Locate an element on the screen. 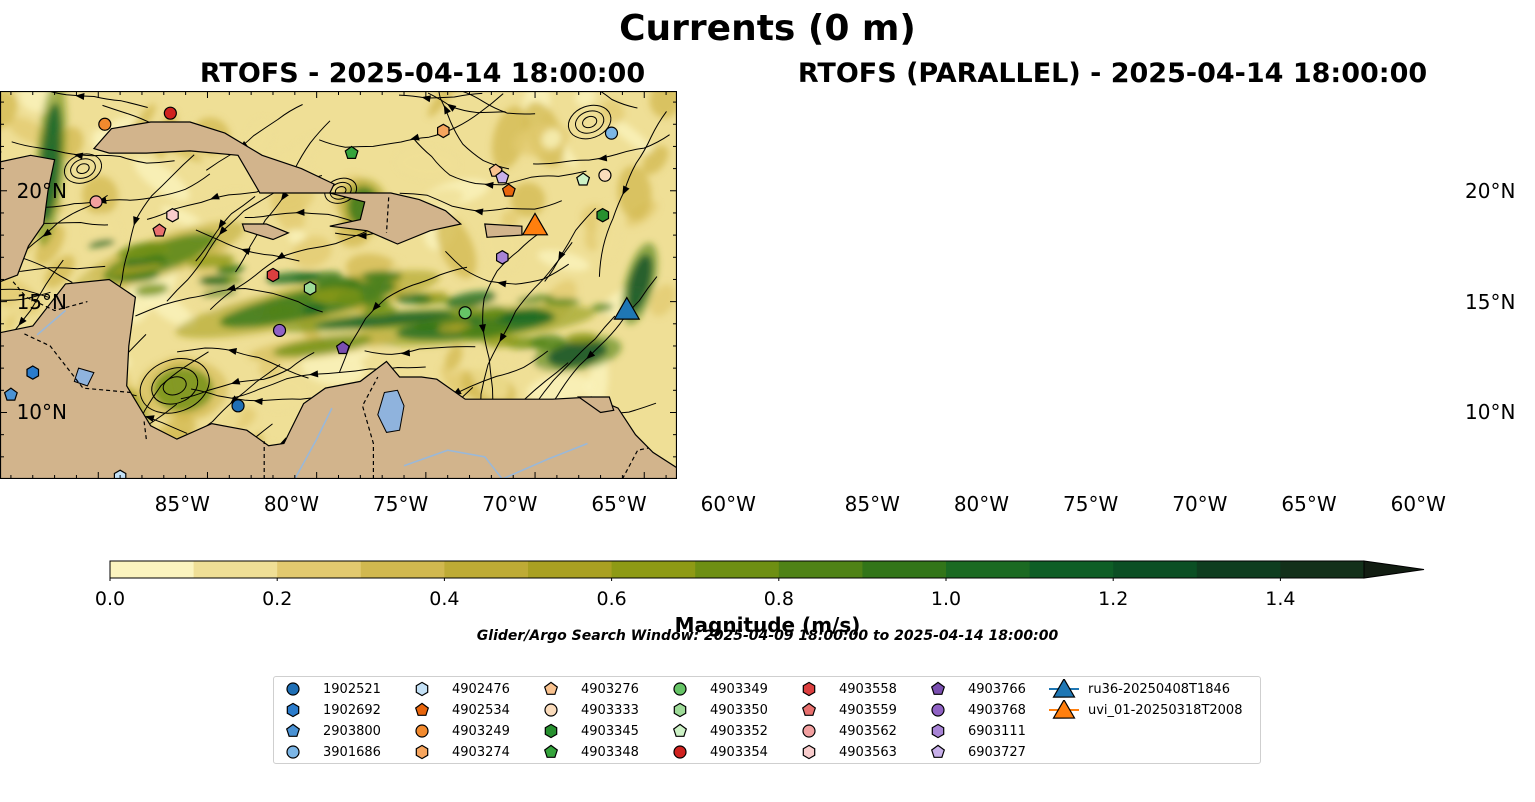  legend-label: ru36-20250408T1846 is located at coordinates (1159, 689).